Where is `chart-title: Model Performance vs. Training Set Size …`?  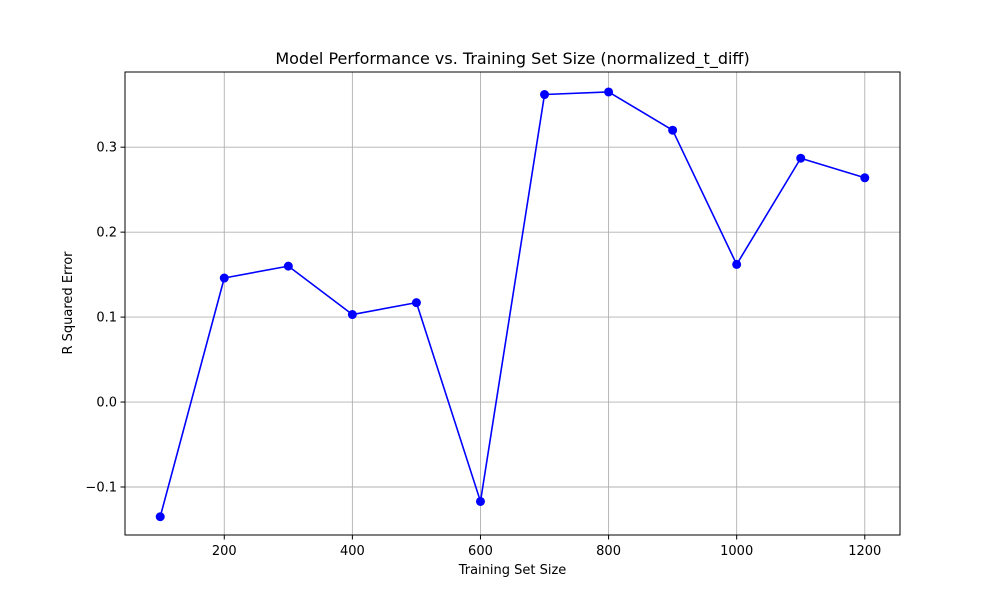
chart-title: Model Performance vs. Training Set Size … is located at coordinates (512, 59).